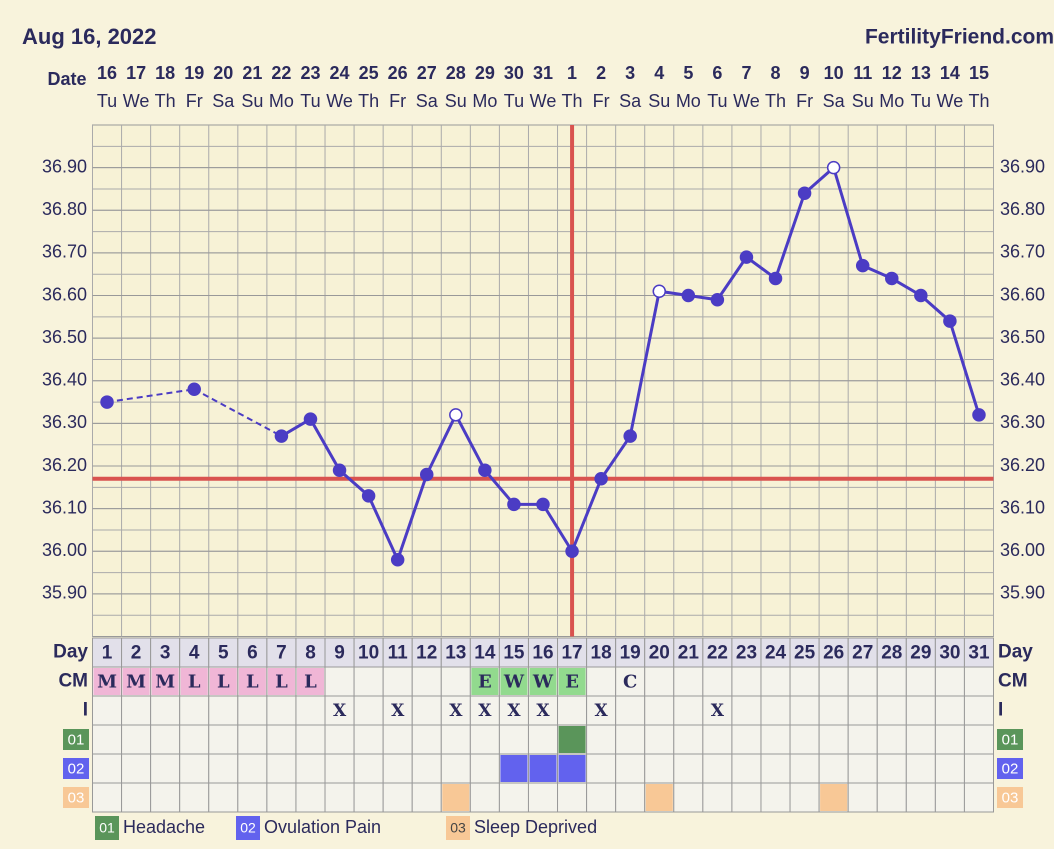 The image size is (1054, 849). I want to click on weekday-label: Sa, so click(834, 101).